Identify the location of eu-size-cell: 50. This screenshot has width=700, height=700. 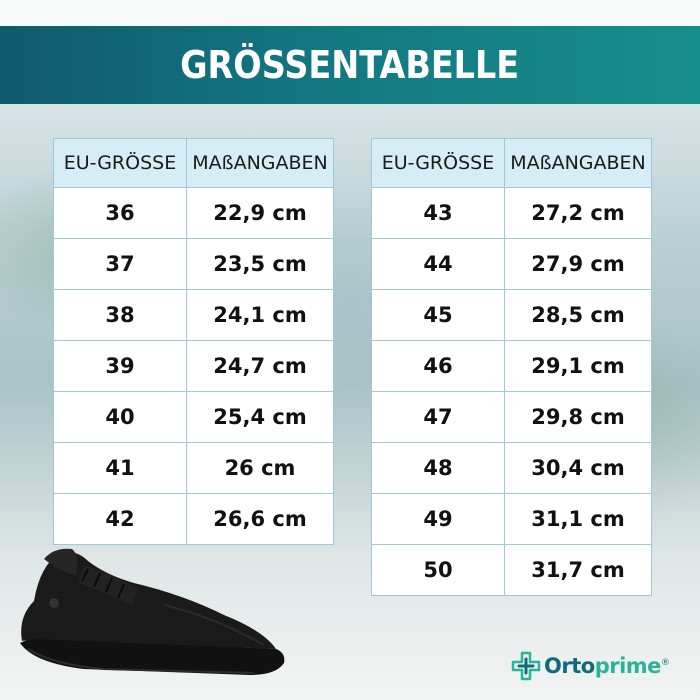
(438, 570).